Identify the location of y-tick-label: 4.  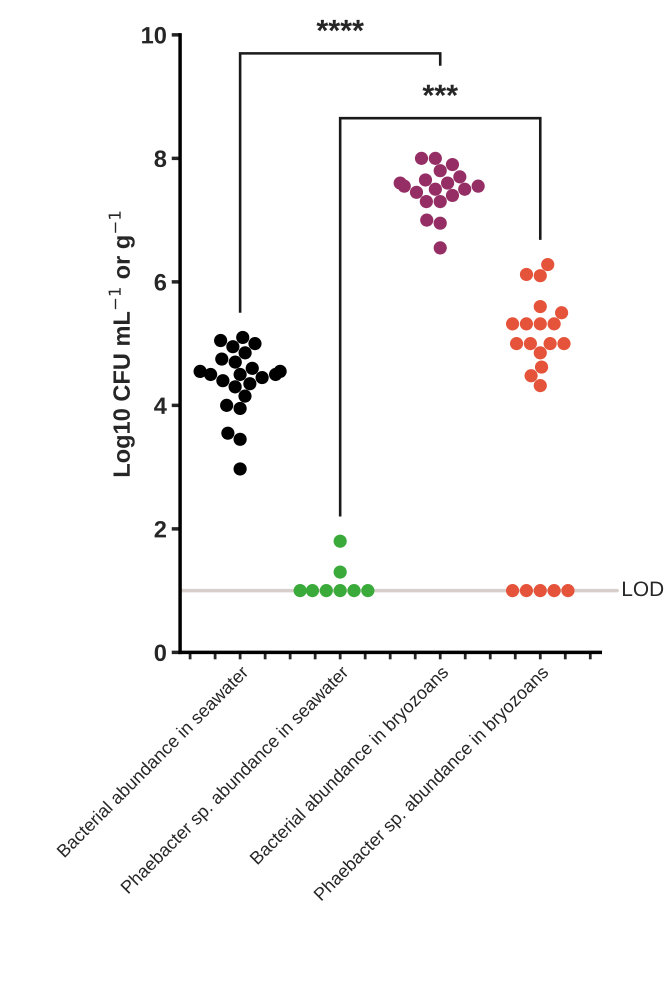
(160, 406).